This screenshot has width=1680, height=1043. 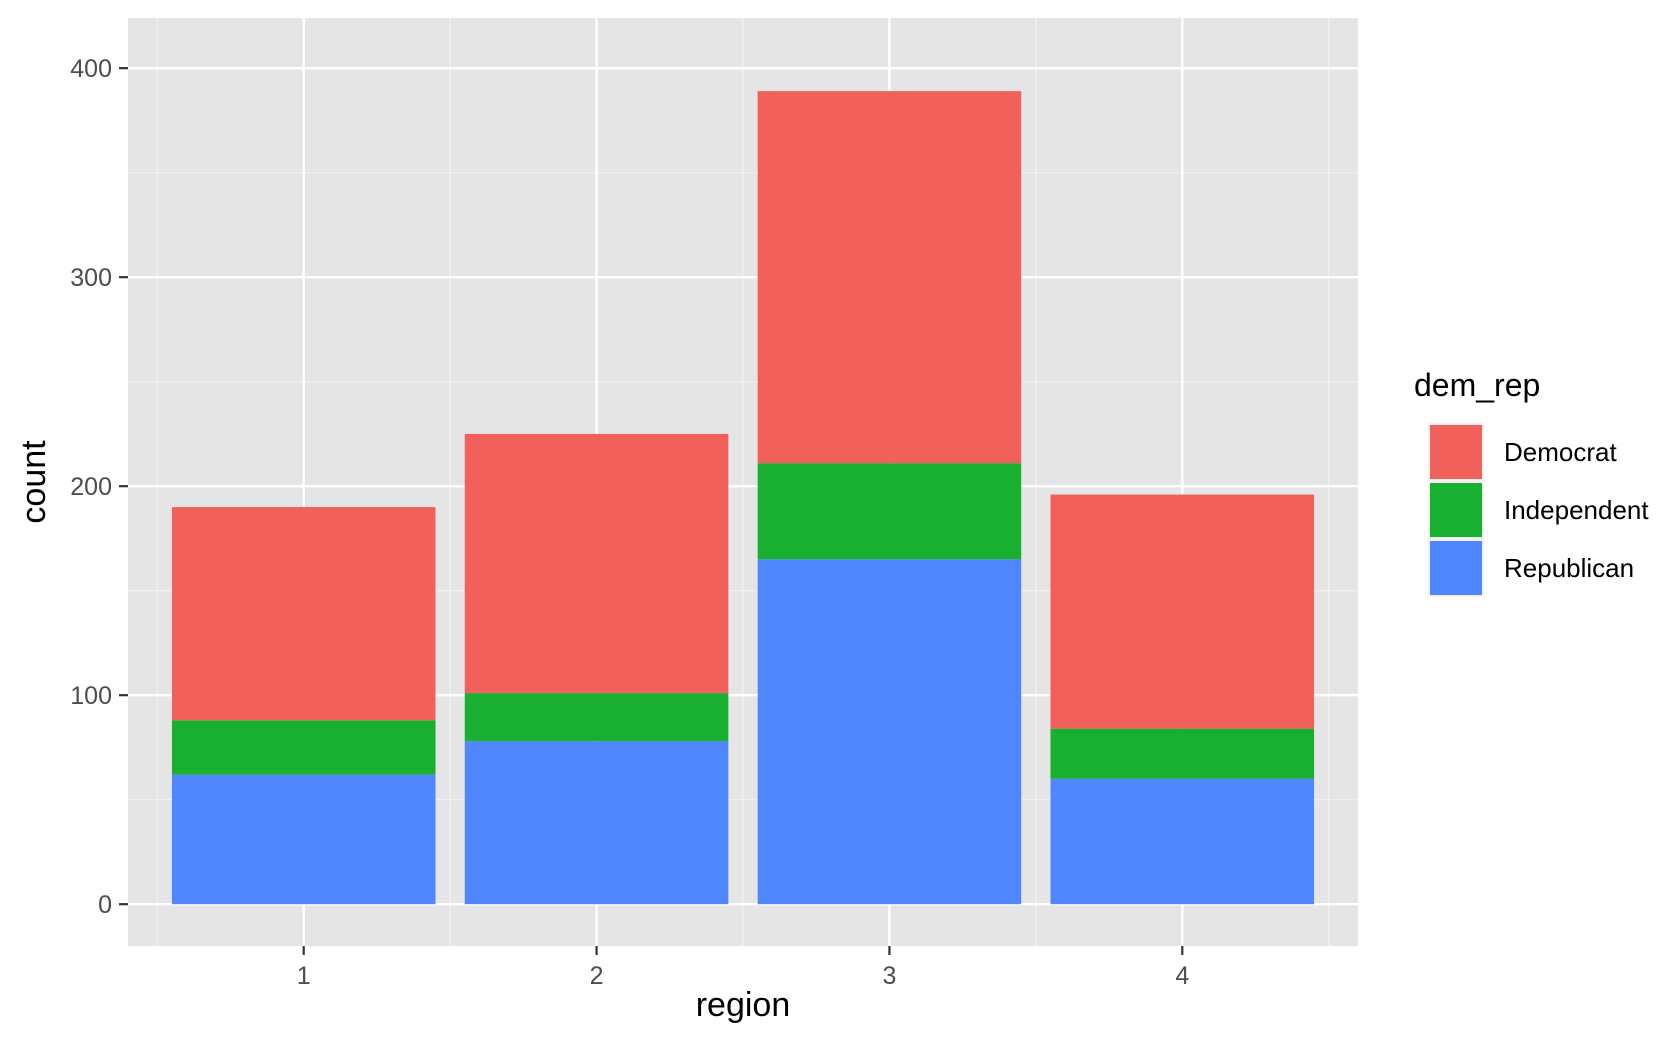 What do you see at coordinates (91, 487) in the screenshot?
I see `y-tick-label: 200` at bounding box center [91, 487].